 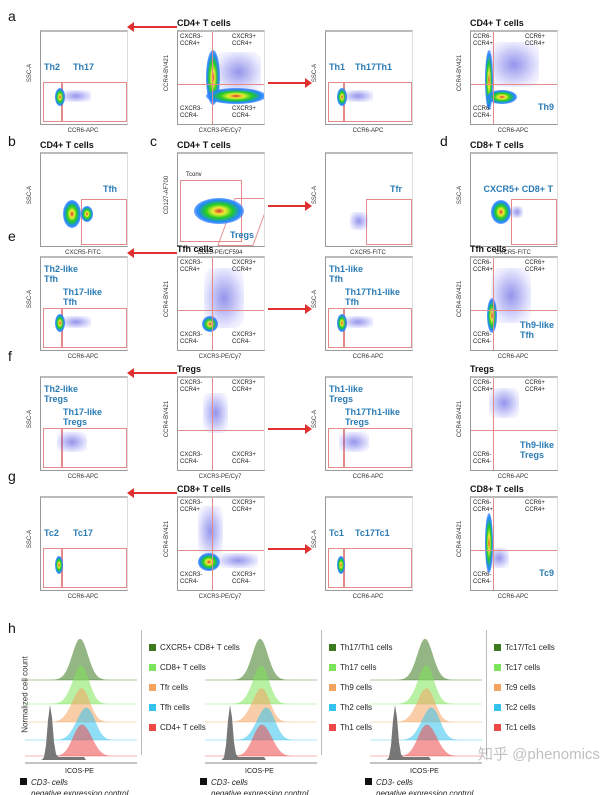 I want to click on panel-letter: b, so click(x=12, y=141).